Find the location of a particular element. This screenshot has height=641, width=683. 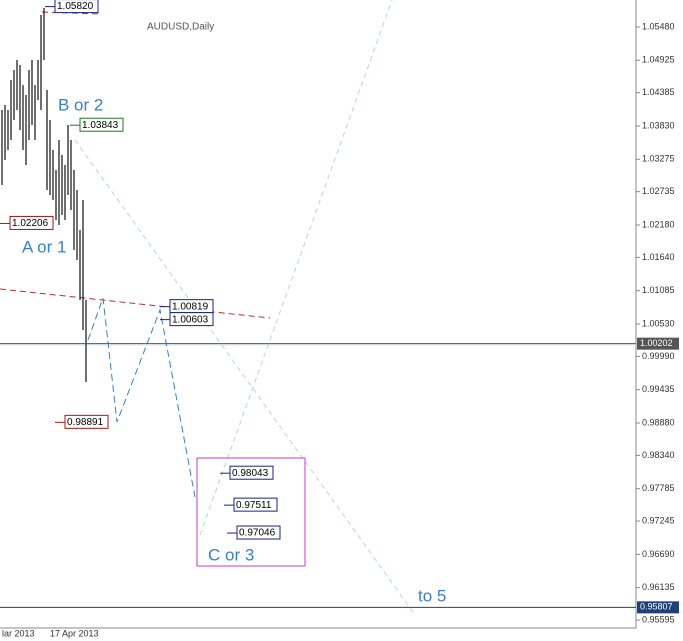

y-tick-label: 1.04925 is located at coordinates (658, 60).